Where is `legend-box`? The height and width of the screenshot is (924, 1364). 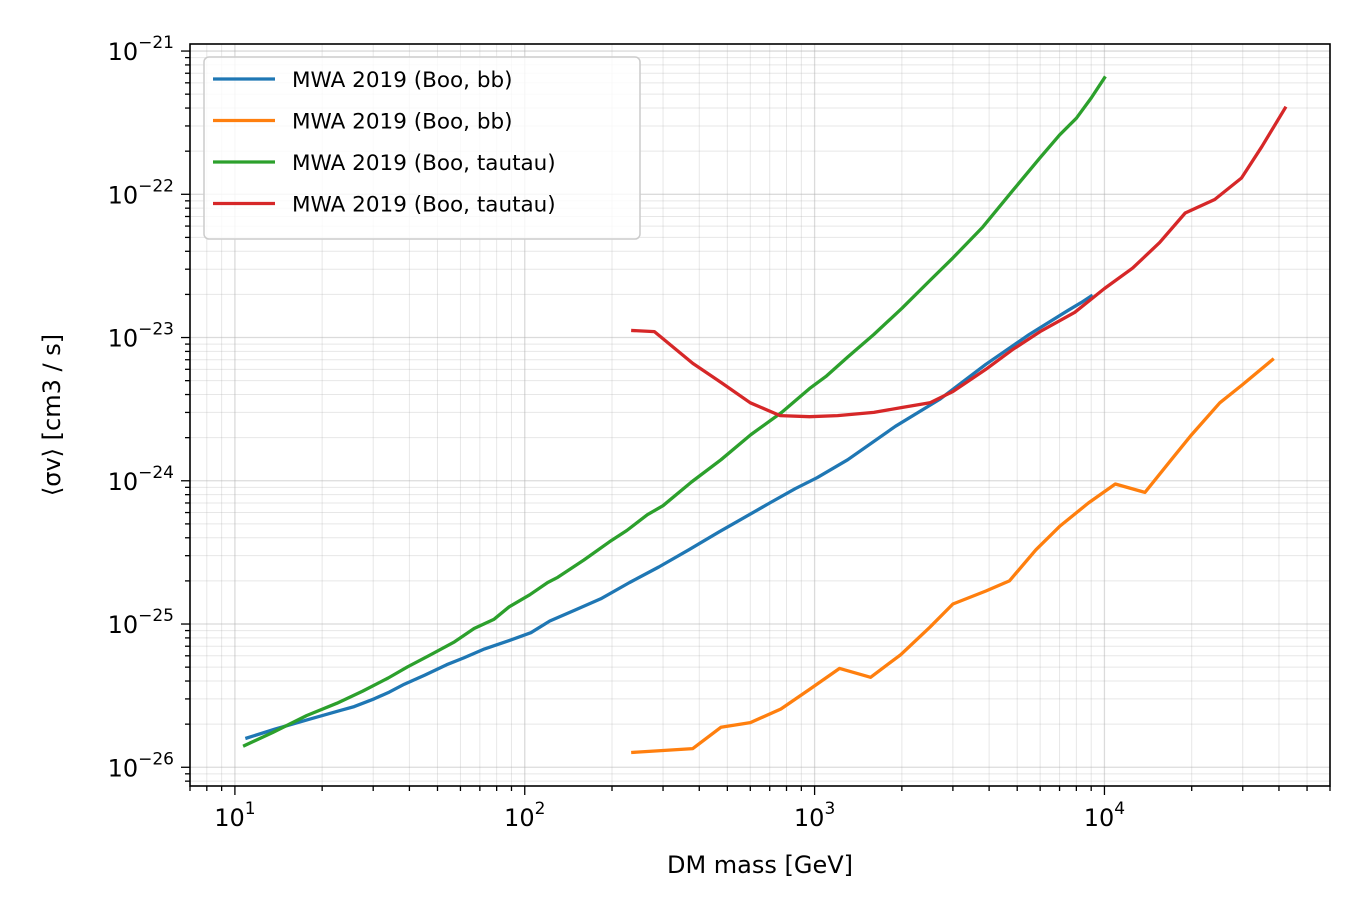
legend-box is located at coordinates (422, 148).